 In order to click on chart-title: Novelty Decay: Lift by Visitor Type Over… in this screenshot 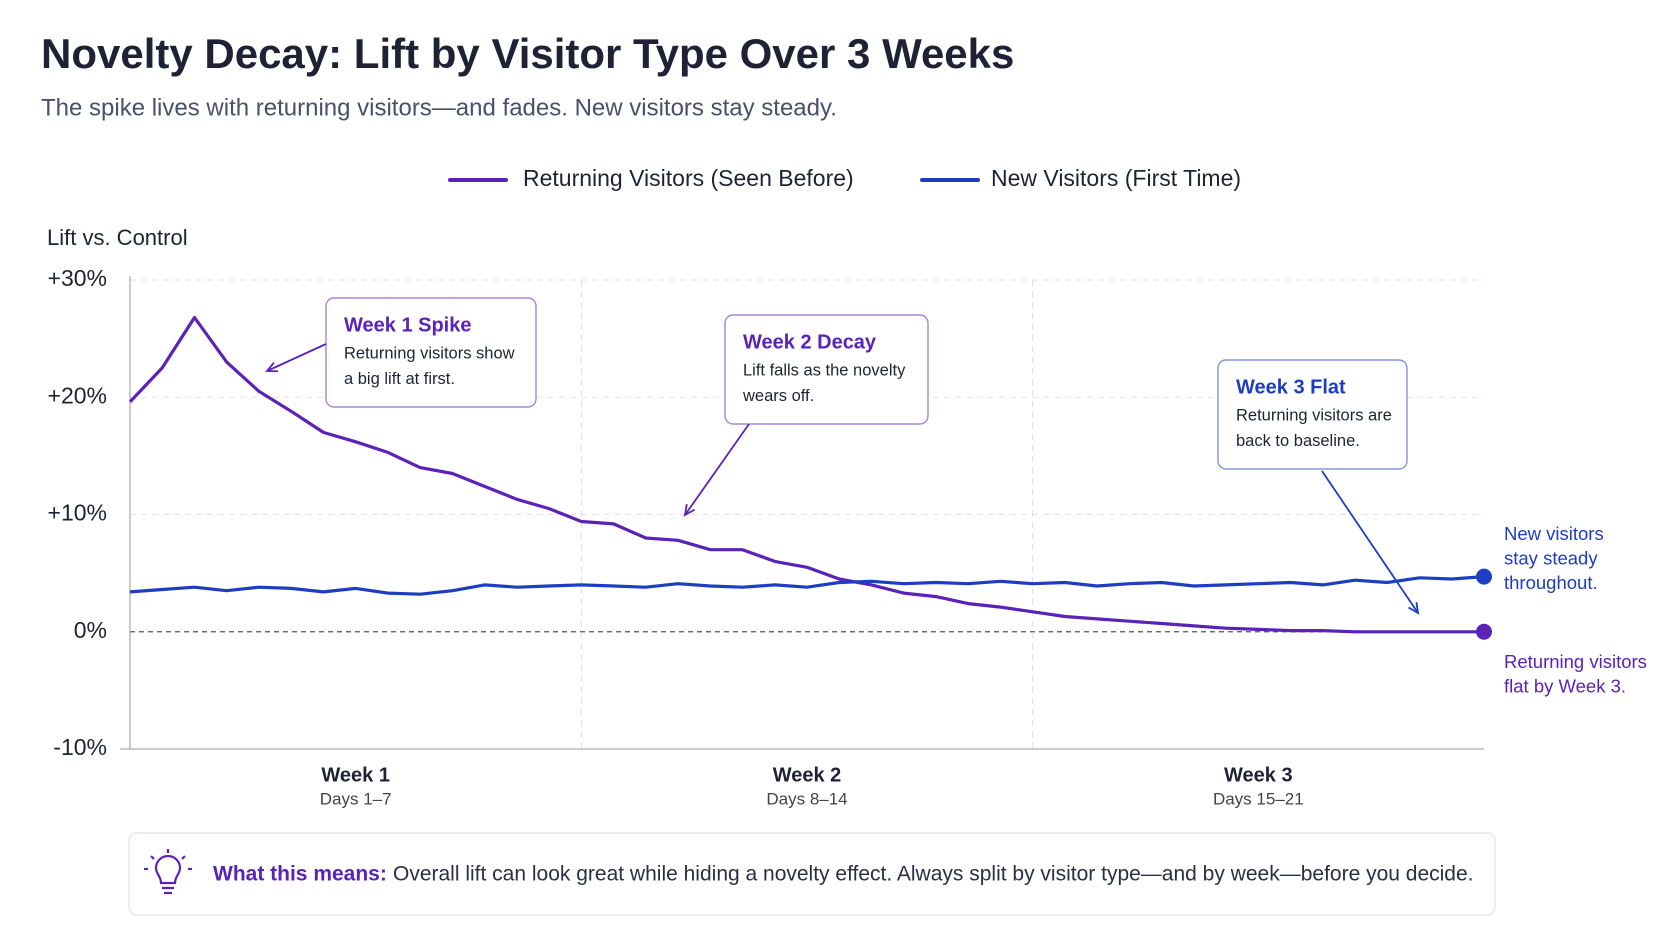, I will do `click(527, 53)`.